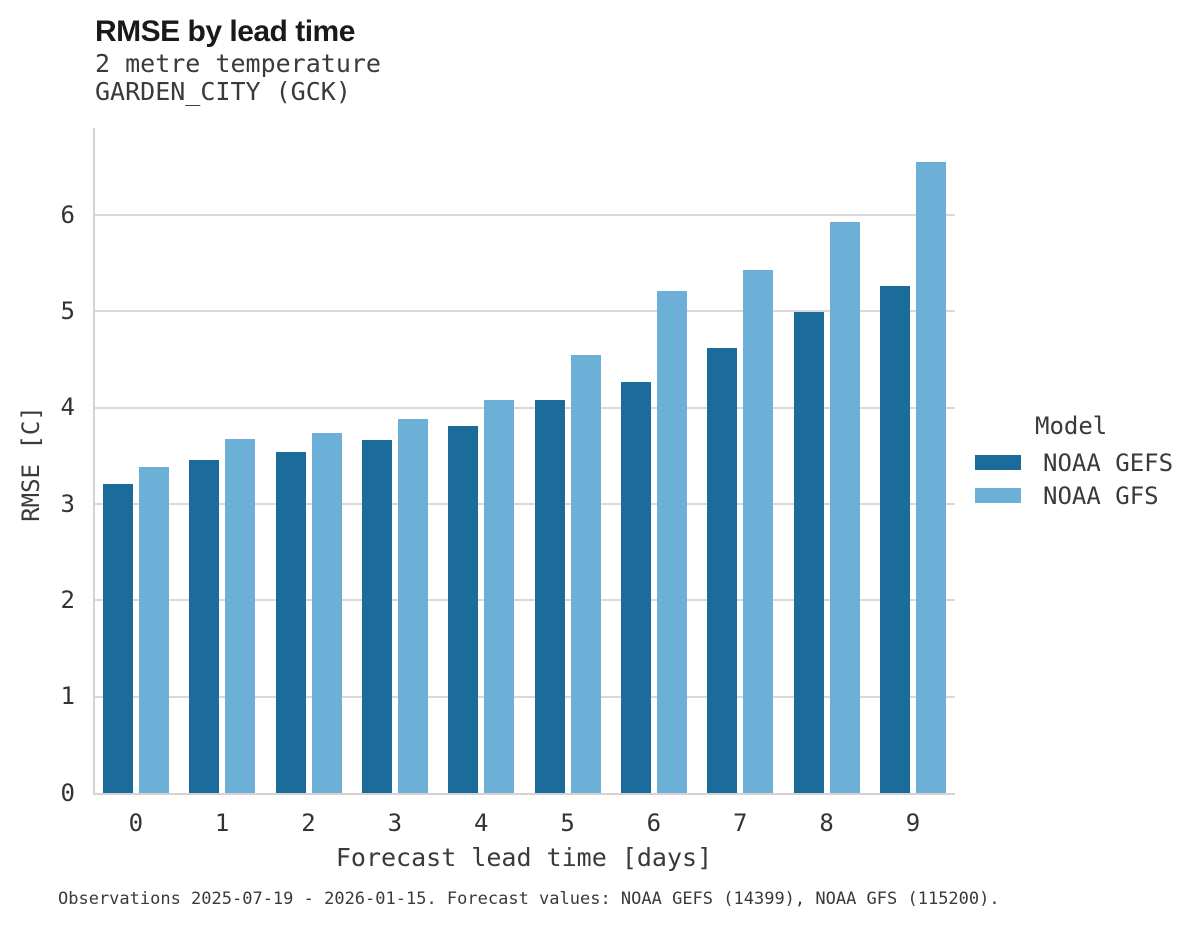  What do you see at coordinates (222, 822) in the screenshot?
I see `x-tick-label: 1` at bounding box center [222, 822].